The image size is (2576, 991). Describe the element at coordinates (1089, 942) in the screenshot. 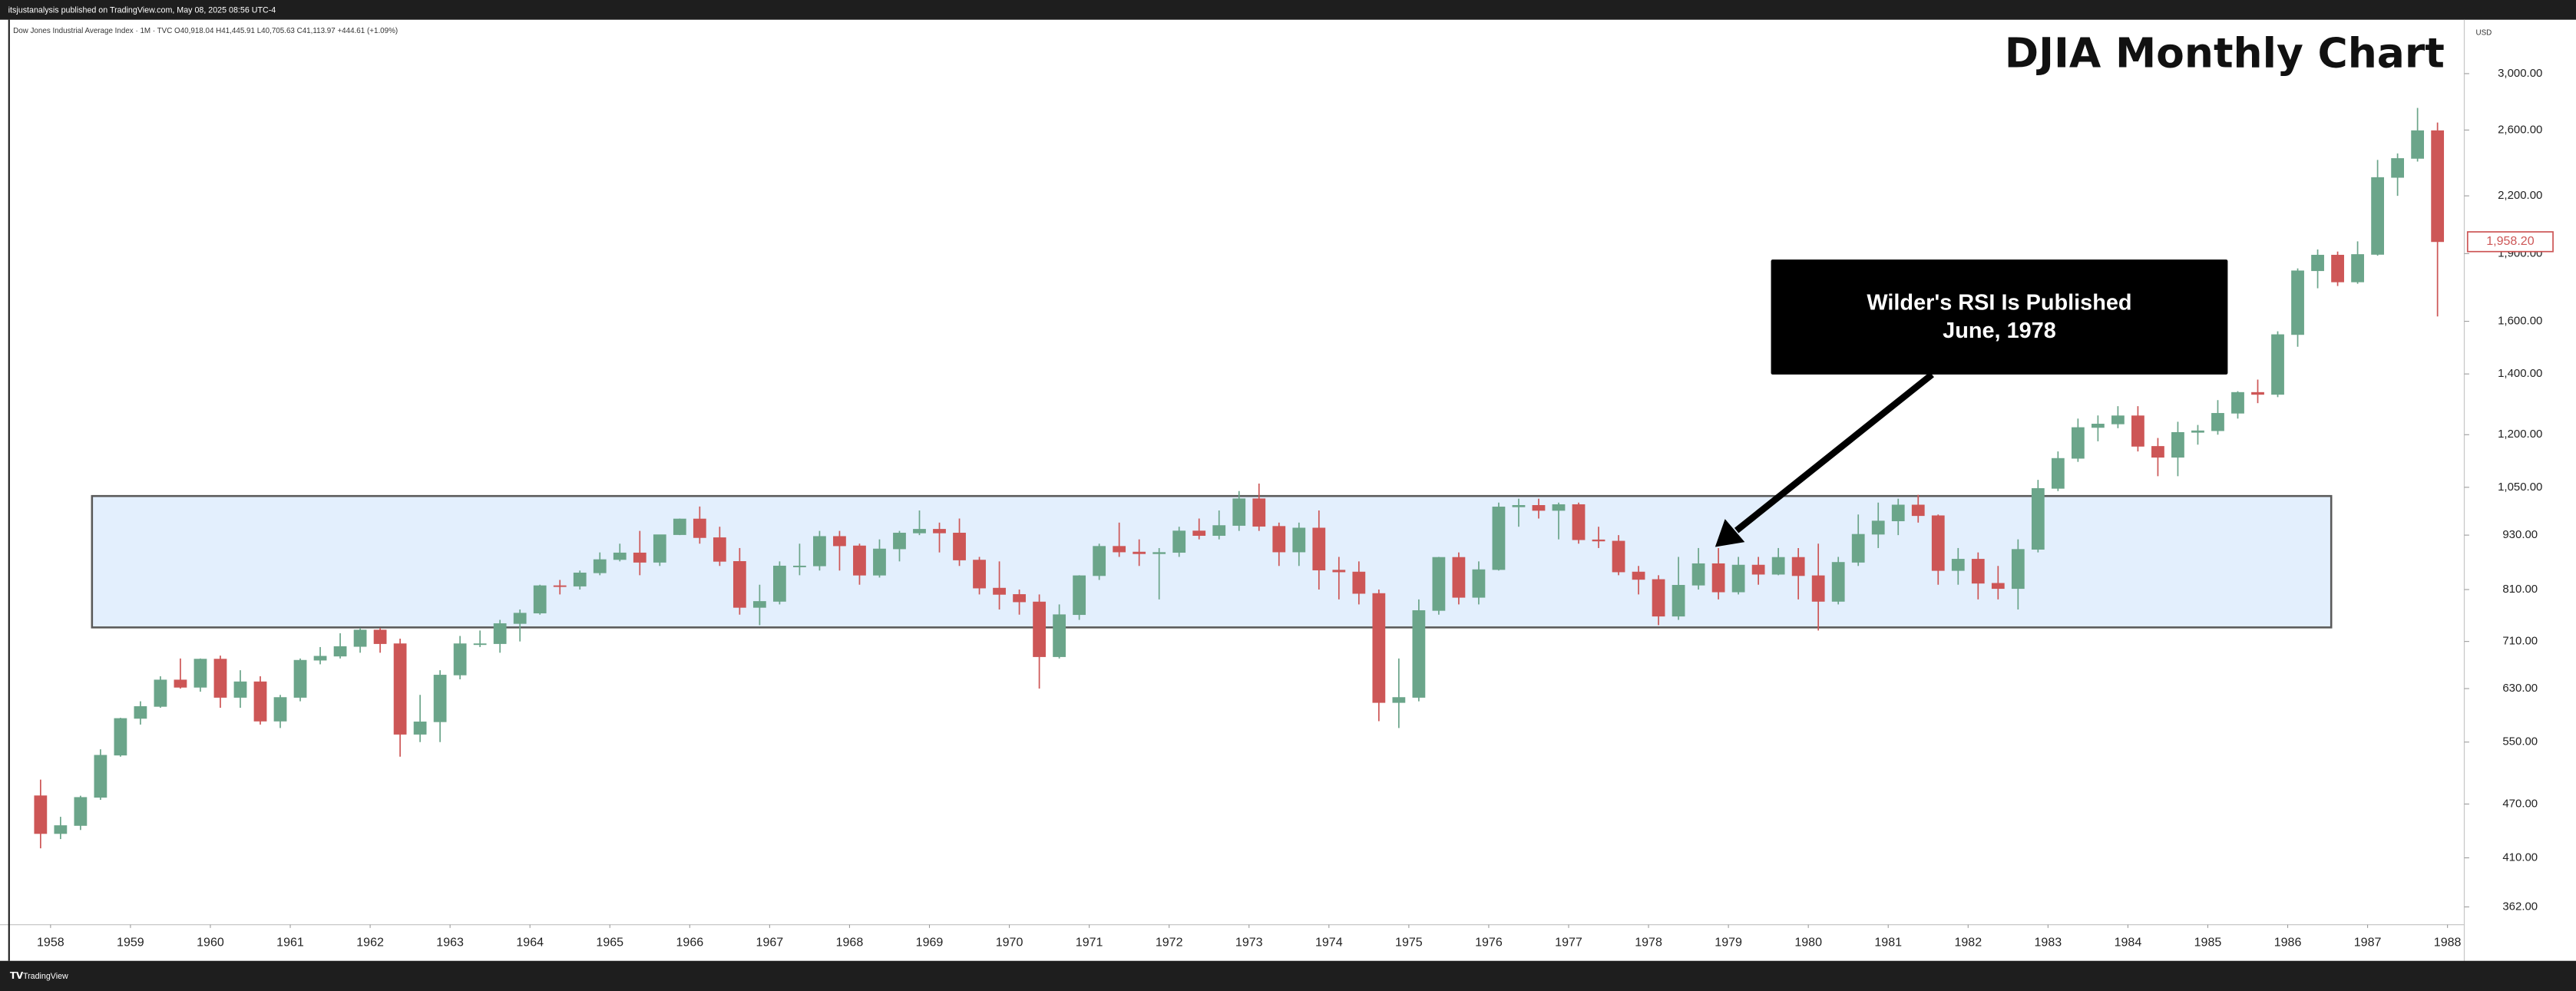

I see `x-tick-label: 1971` at that location.